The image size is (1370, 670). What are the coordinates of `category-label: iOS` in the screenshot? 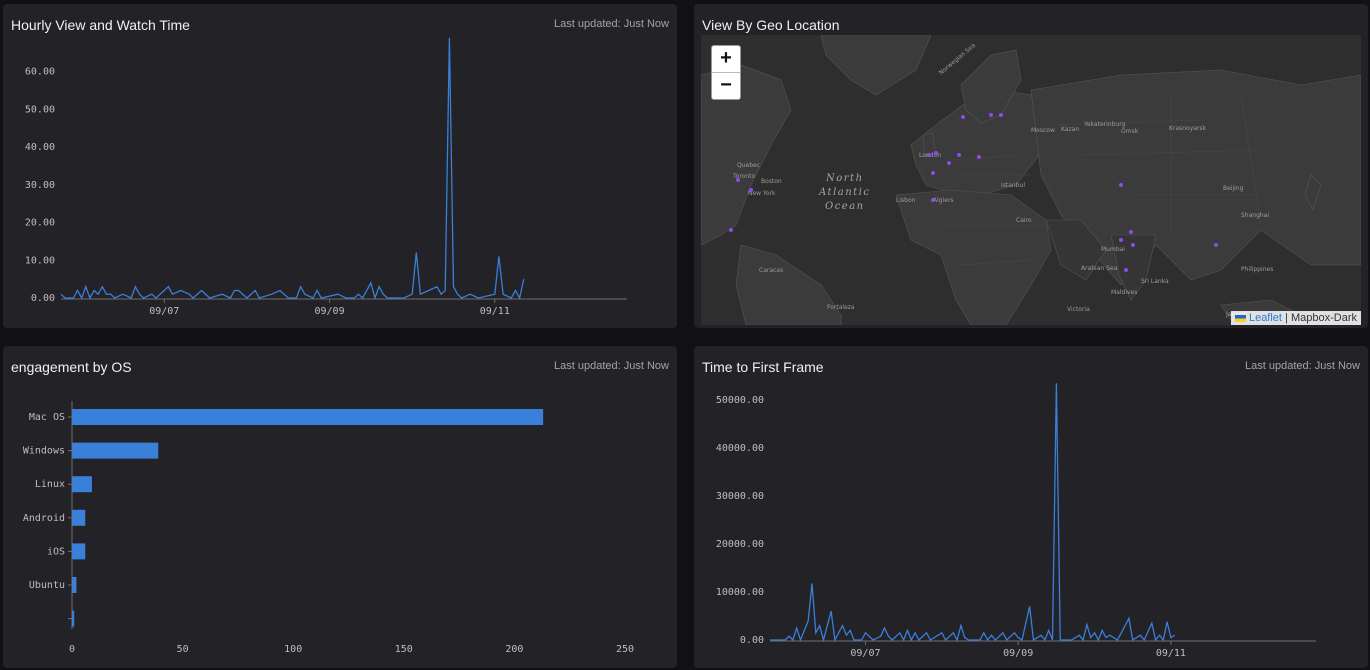 It's located at (56, 551).